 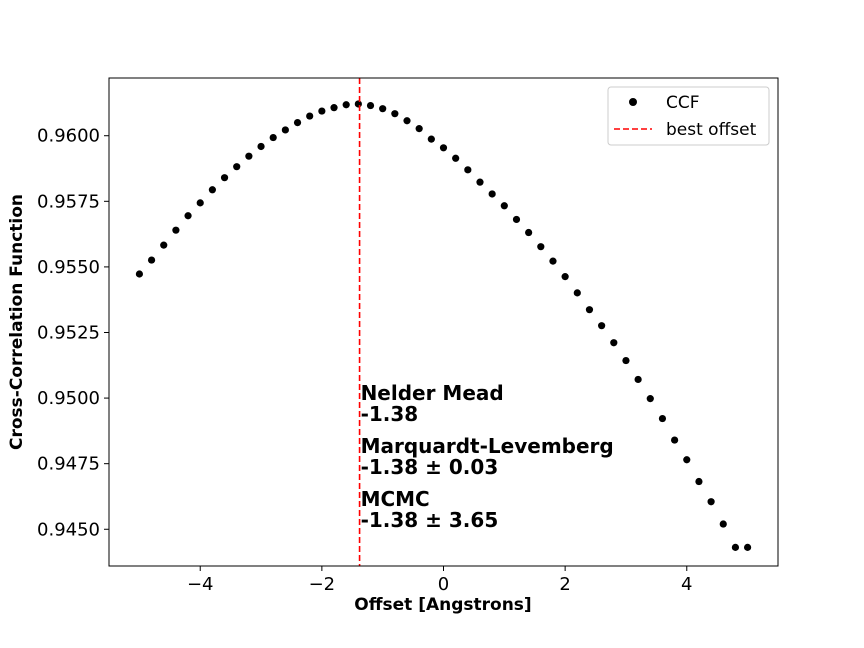 What do you see at coordinates (68, 201) in the screenshot?
I see `y-tick-label: 0.9575` at bounding box center [68, 201].